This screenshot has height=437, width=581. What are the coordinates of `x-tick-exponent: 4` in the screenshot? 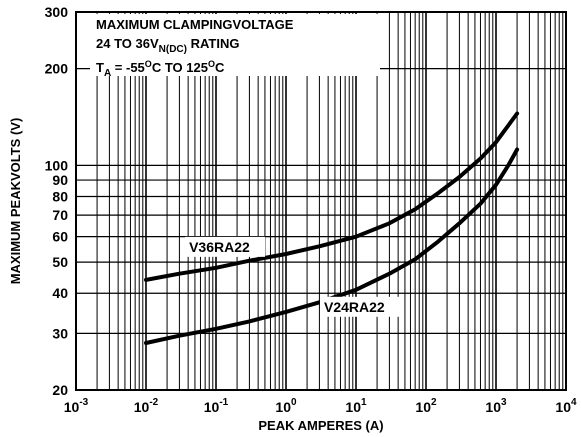 It's located at (574, 402).